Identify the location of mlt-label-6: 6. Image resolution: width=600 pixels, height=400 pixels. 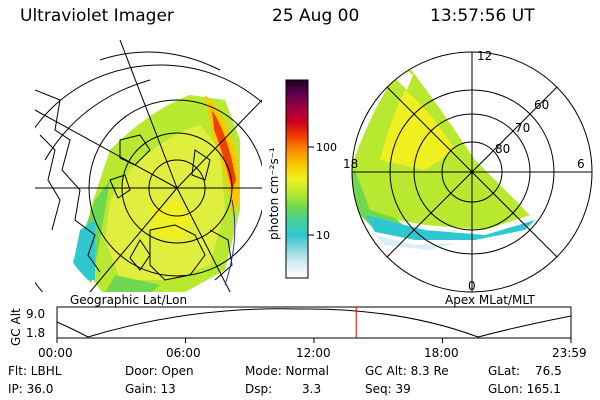
(581, 164).